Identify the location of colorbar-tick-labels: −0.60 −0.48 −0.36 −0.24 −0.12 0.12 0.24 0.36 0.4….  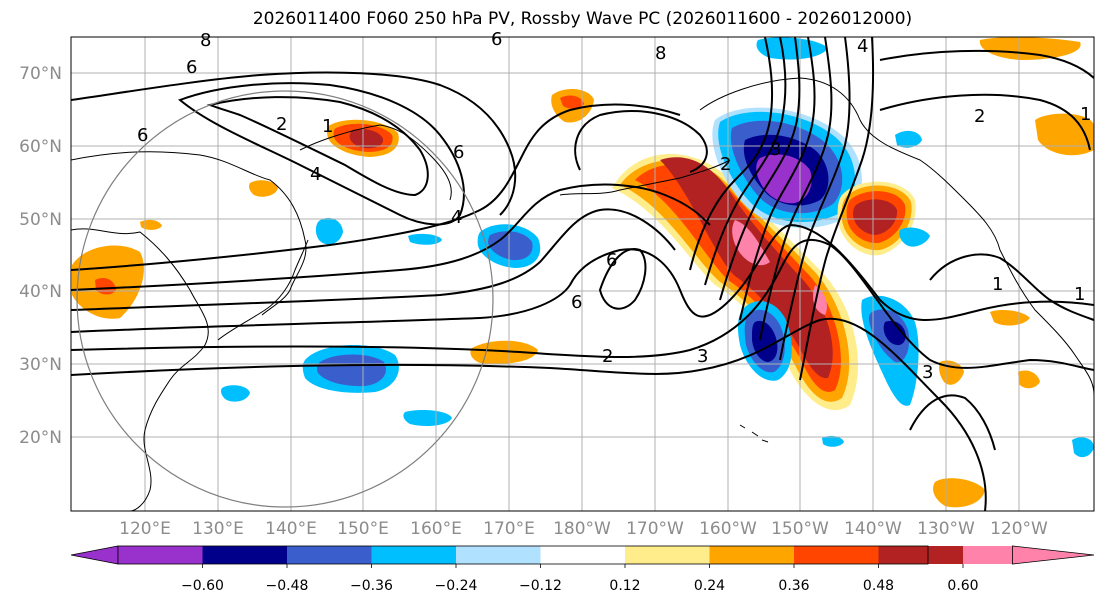
(580, 579).